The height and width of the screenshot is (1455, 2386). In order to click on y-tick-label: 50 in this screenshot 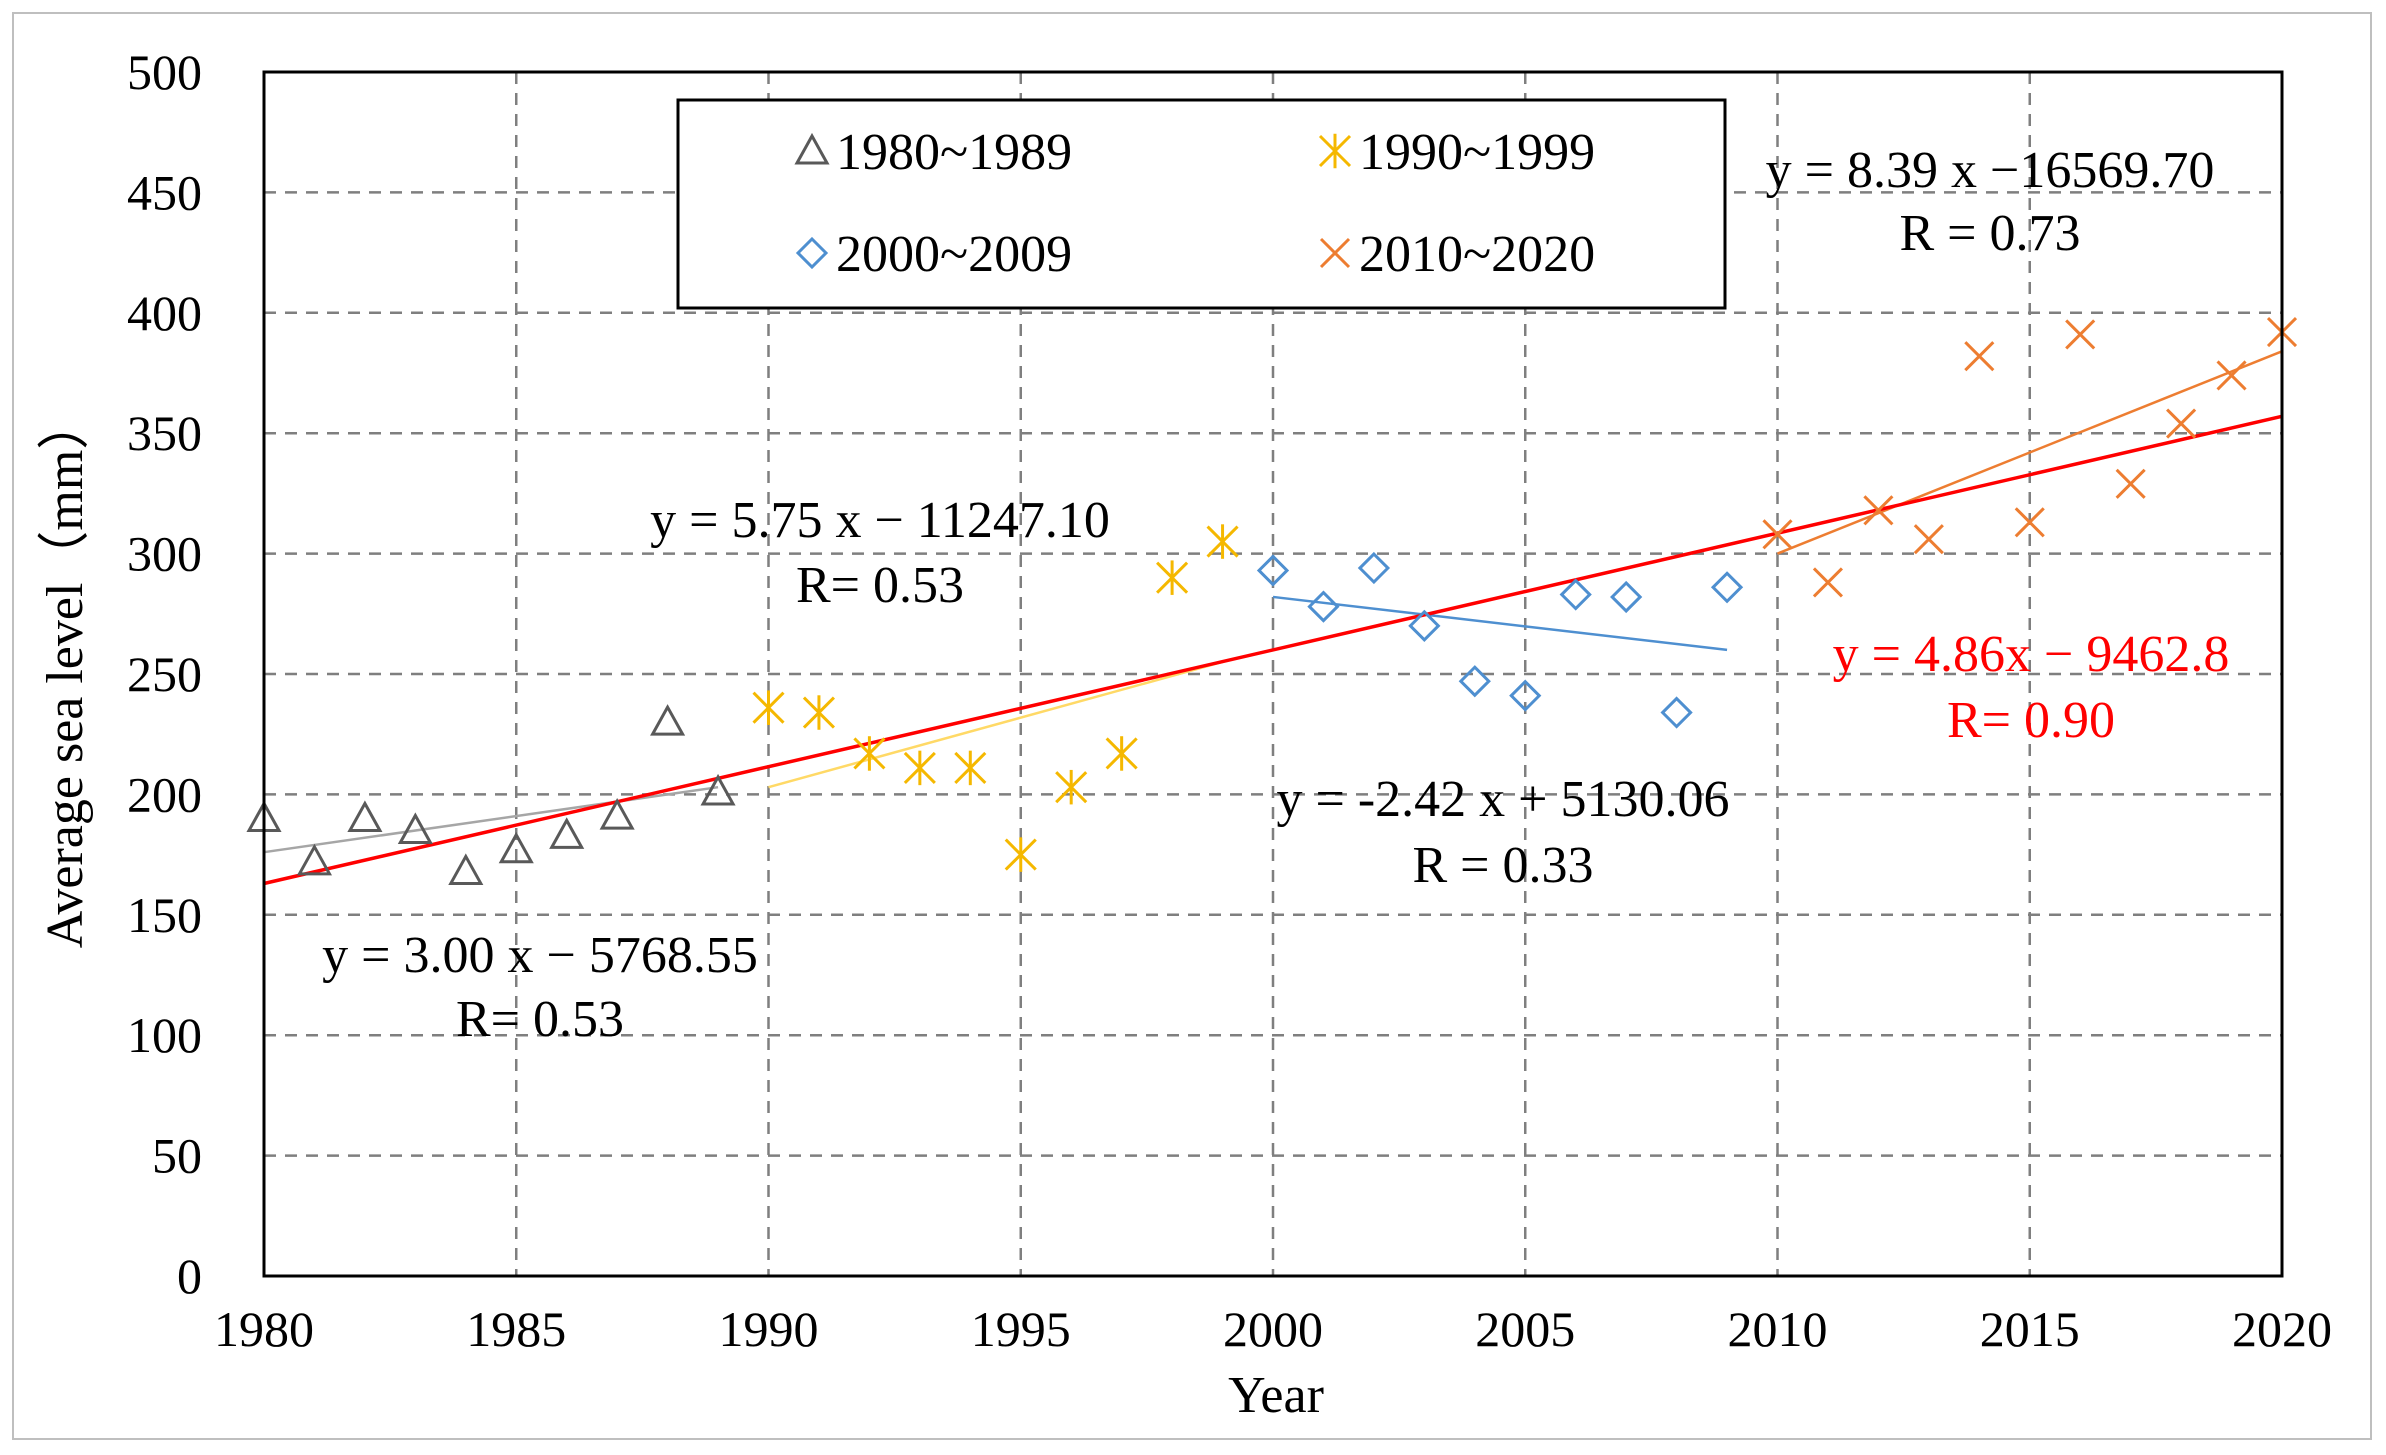, I will do `click(177, 1156)`.